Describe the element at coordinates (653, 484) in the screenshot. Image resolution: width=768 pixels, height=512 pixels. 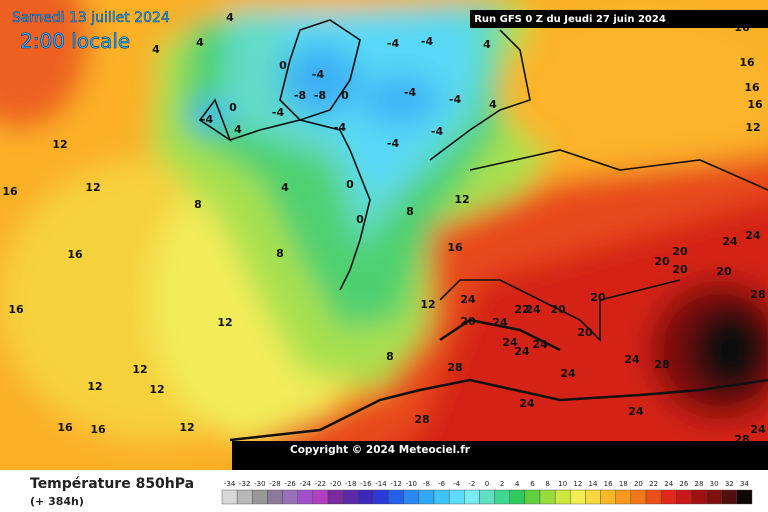
I see `colorbar-tick-label: 22` at that location.